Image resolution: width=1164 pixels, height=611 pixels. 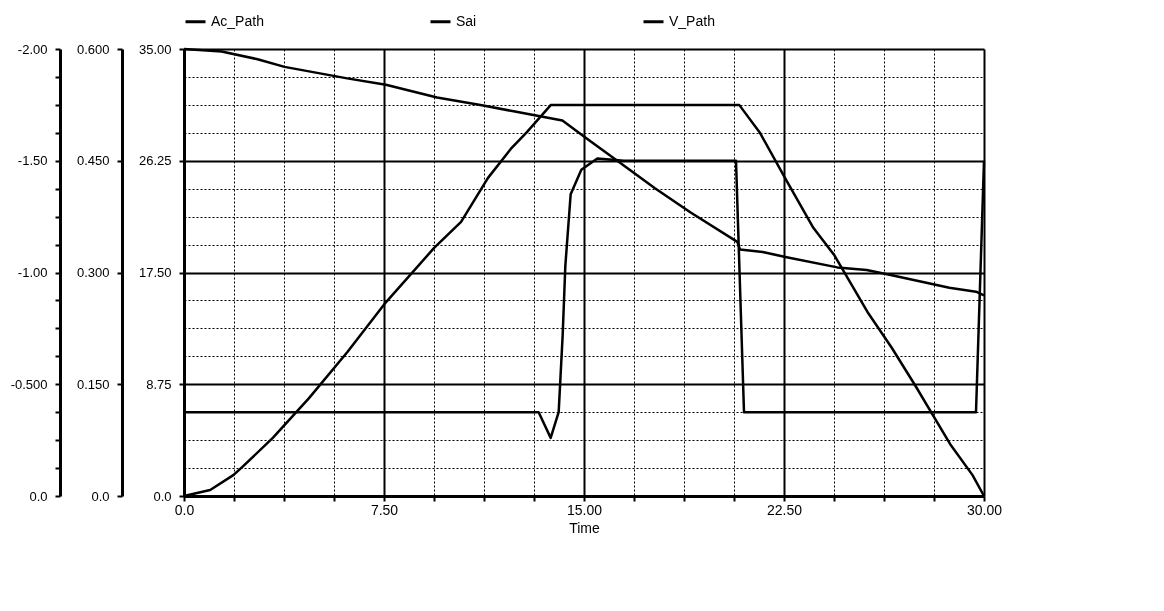 I want to click on x-tick-label: 30.00, so click(x=984, y=509).